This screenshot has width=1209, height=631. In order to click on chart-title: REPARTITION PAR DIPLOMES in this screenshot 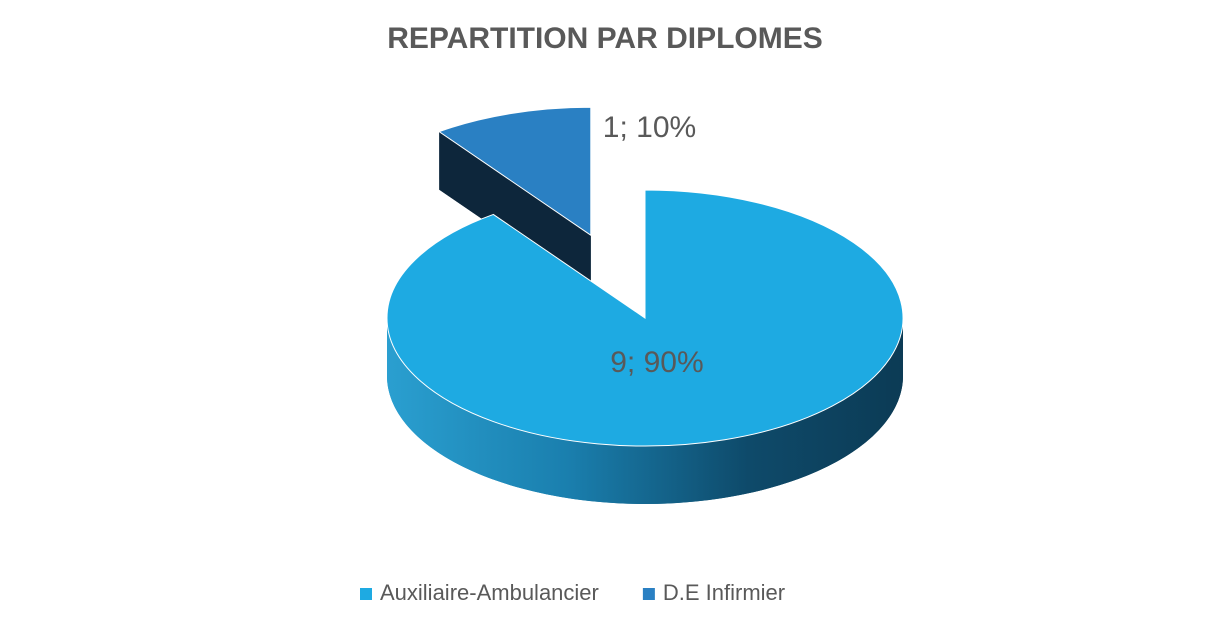, I will do `click(605, 38)`.